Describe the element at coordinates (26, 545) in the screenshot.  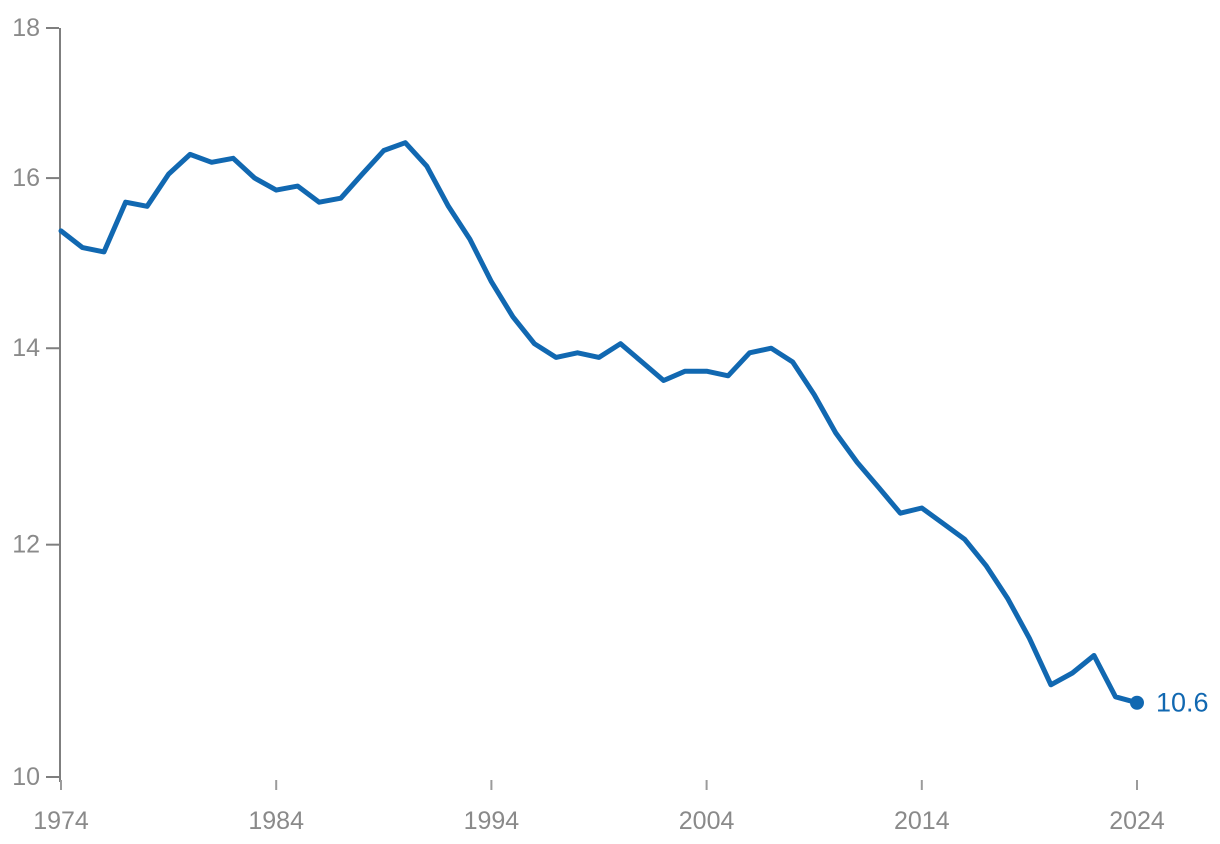
I see `y-tick-label: 12` at that location.